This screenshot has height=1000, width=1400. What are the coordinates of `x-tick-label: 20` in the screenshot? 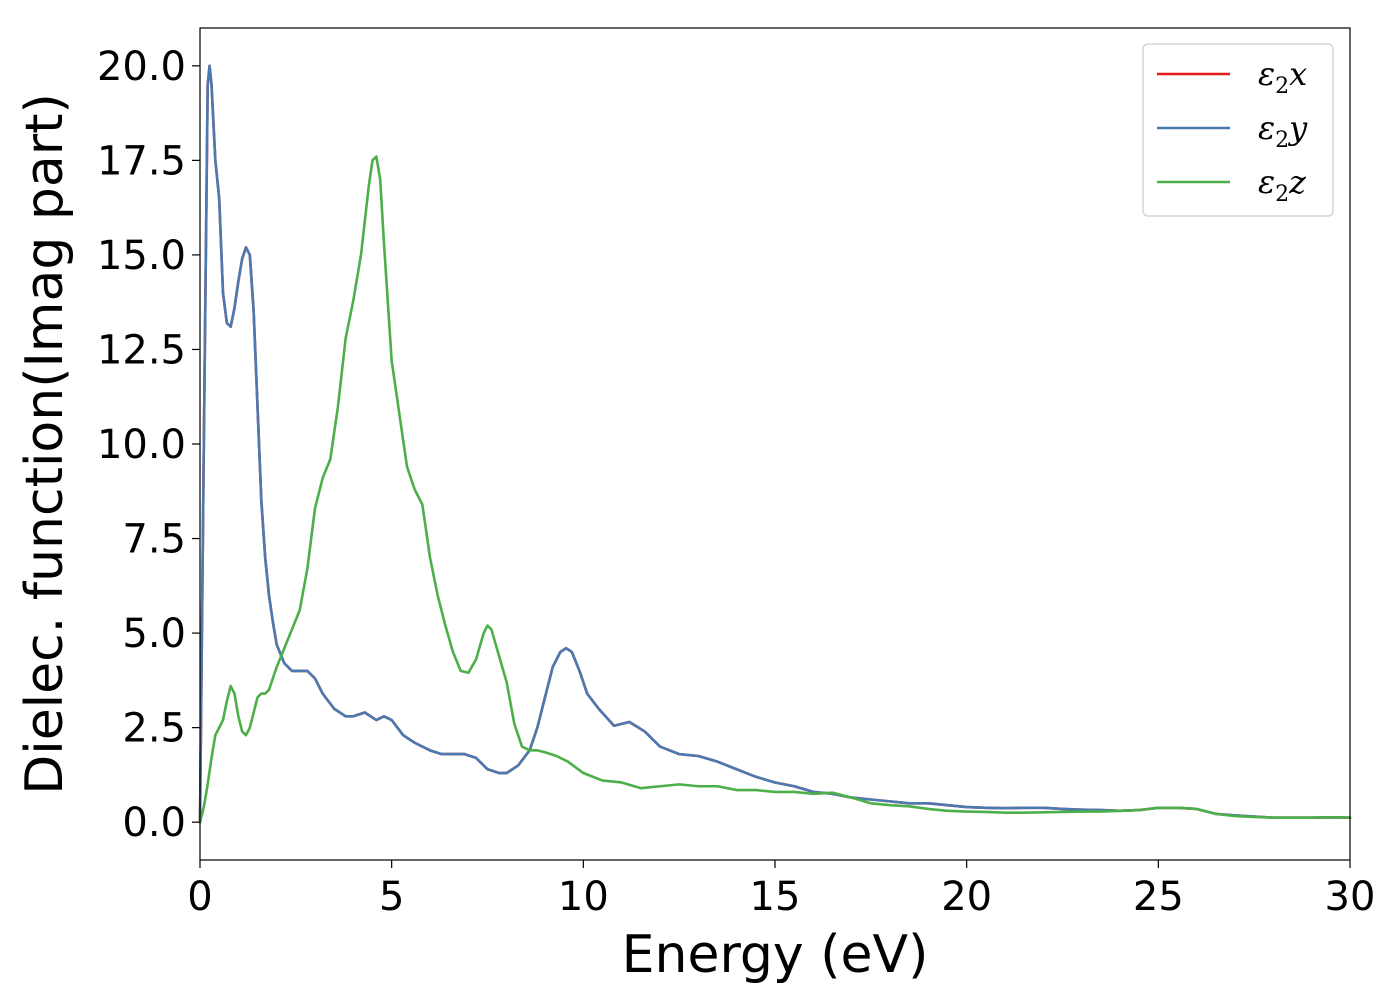 It's located at (966, 897).